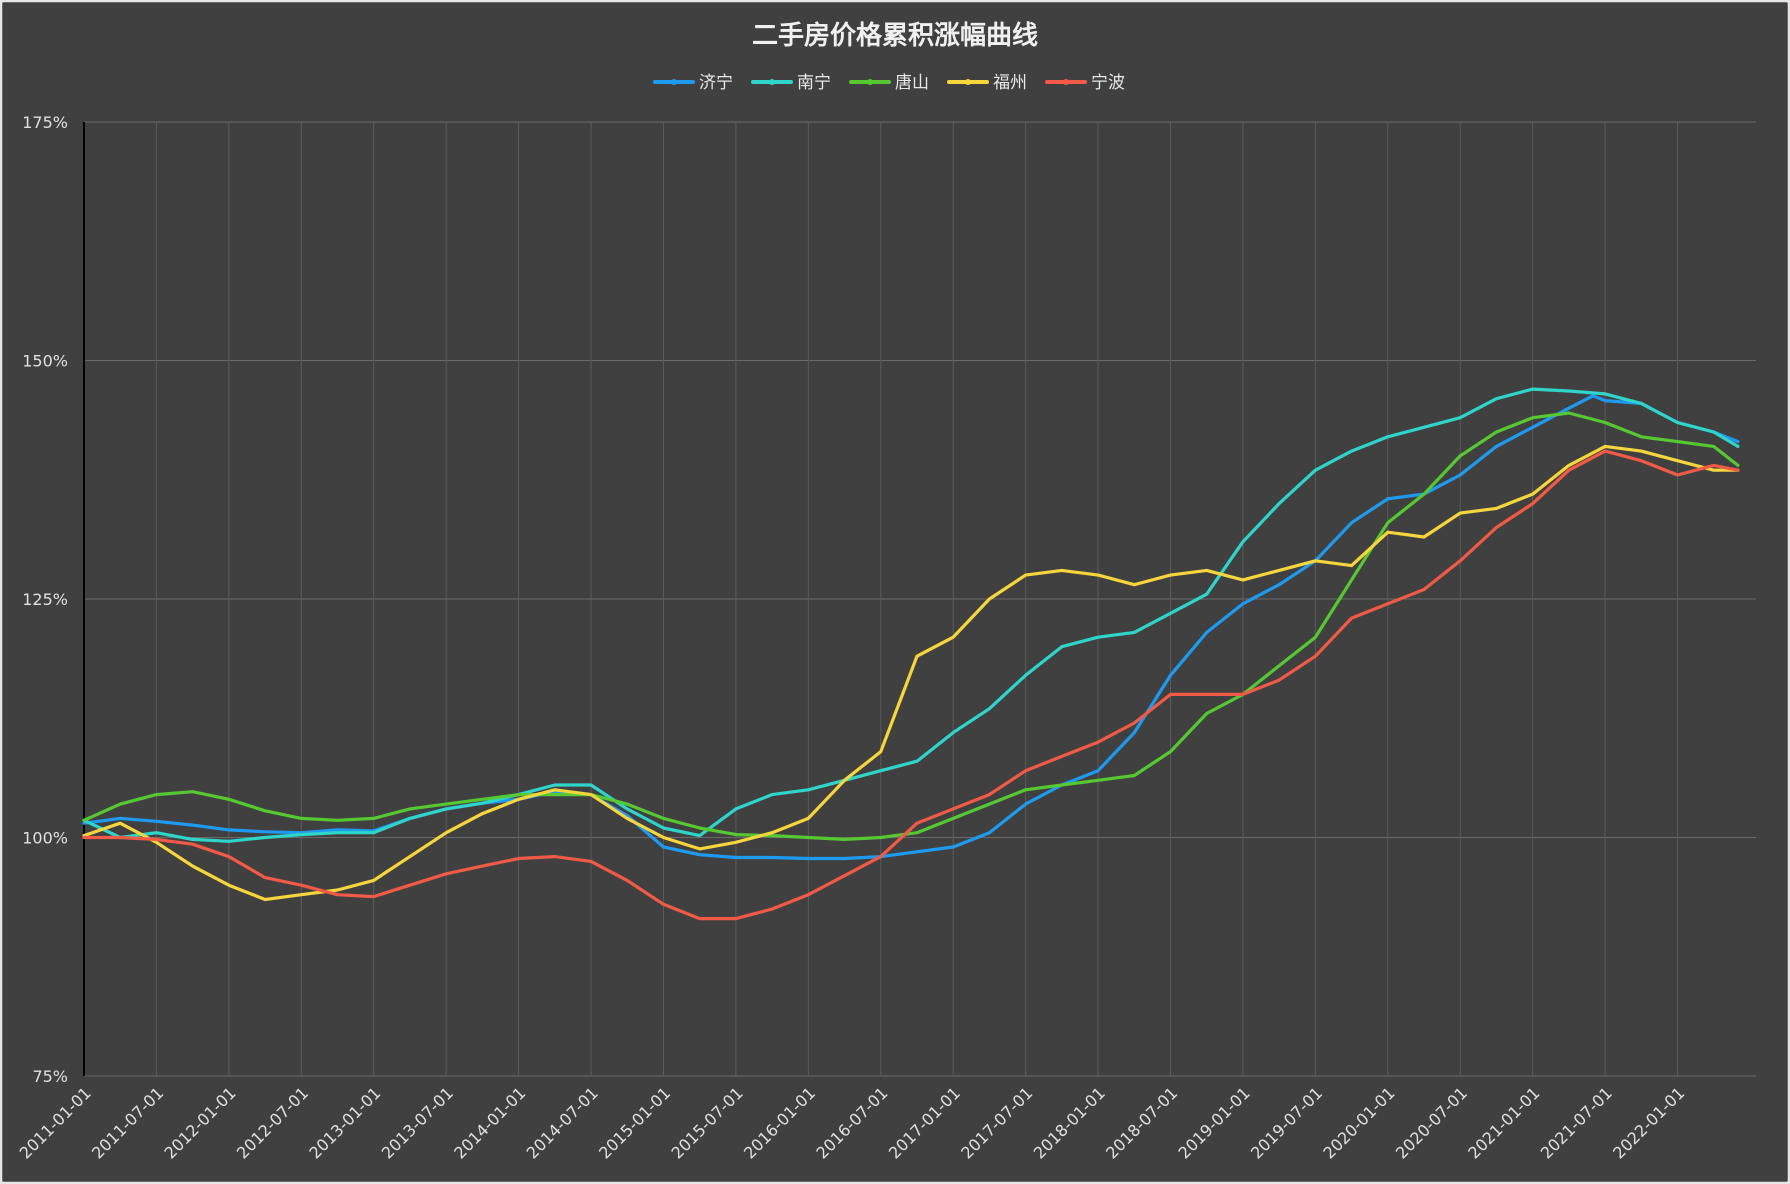 Image resolution: width=1790 pixels, height=1184 pixels. What do you see at coordinates (45, 599) in the screenshot?
I see `y-tick-label: 125%` at bounding box center [45, 599].